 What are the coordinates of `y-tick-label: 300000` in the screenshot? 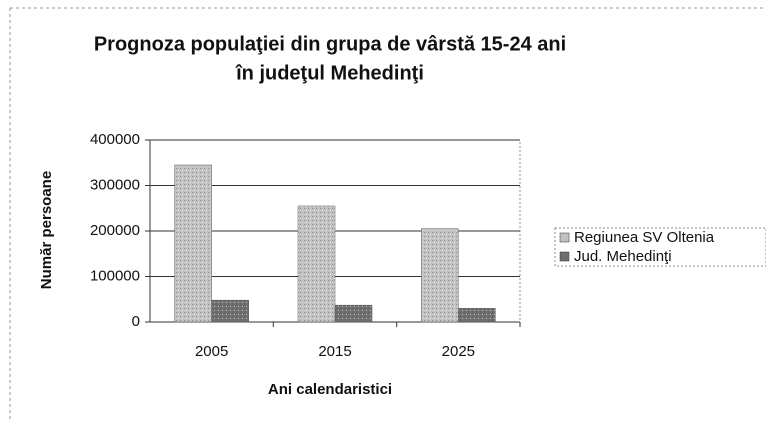 It's located at (115, 184).